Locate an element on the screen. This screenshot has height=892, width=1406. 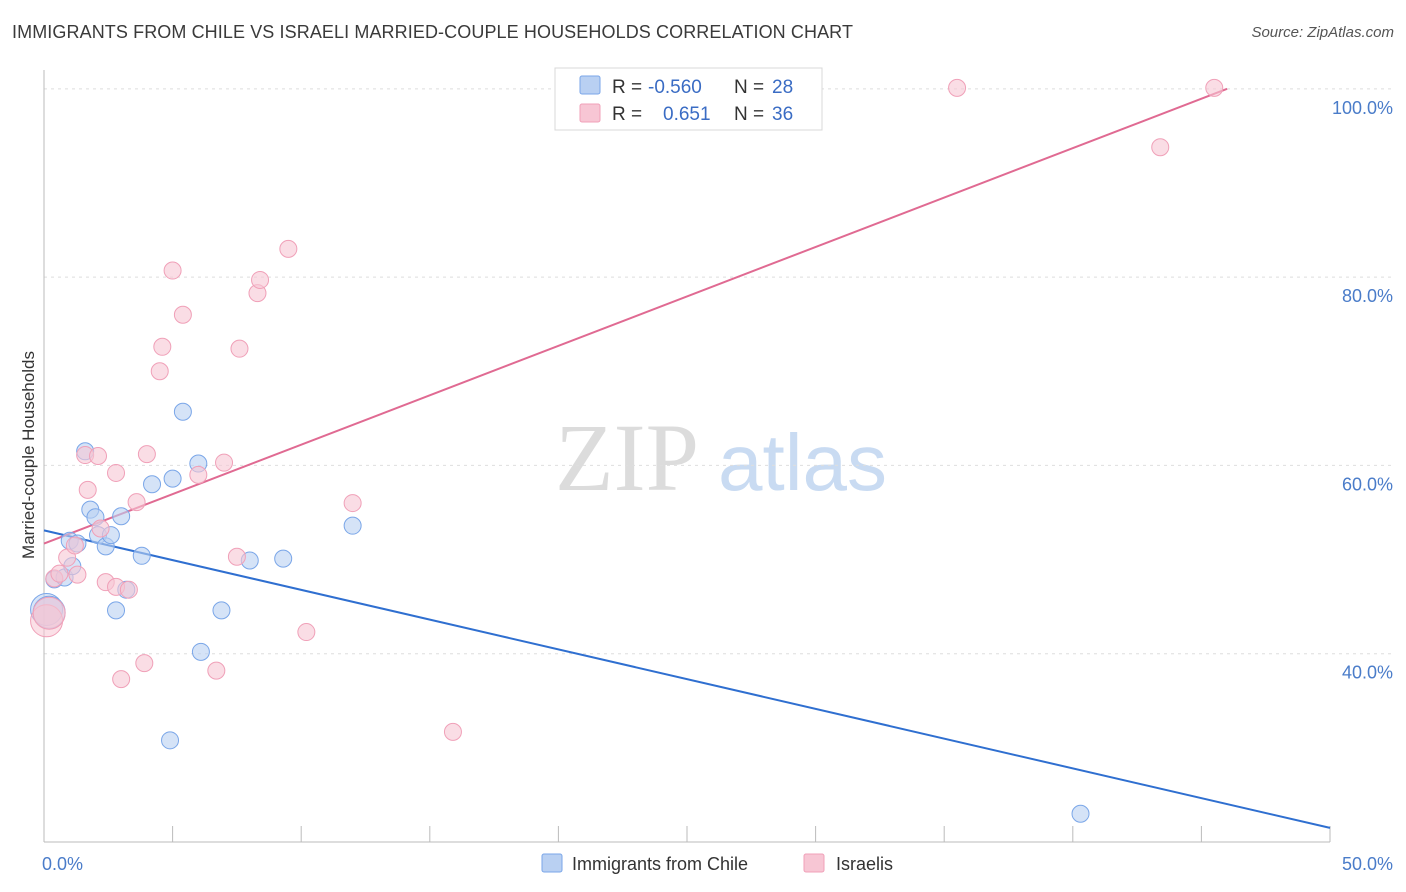
y-tick-label: 60.0% is located at coordinates (1367, 484).